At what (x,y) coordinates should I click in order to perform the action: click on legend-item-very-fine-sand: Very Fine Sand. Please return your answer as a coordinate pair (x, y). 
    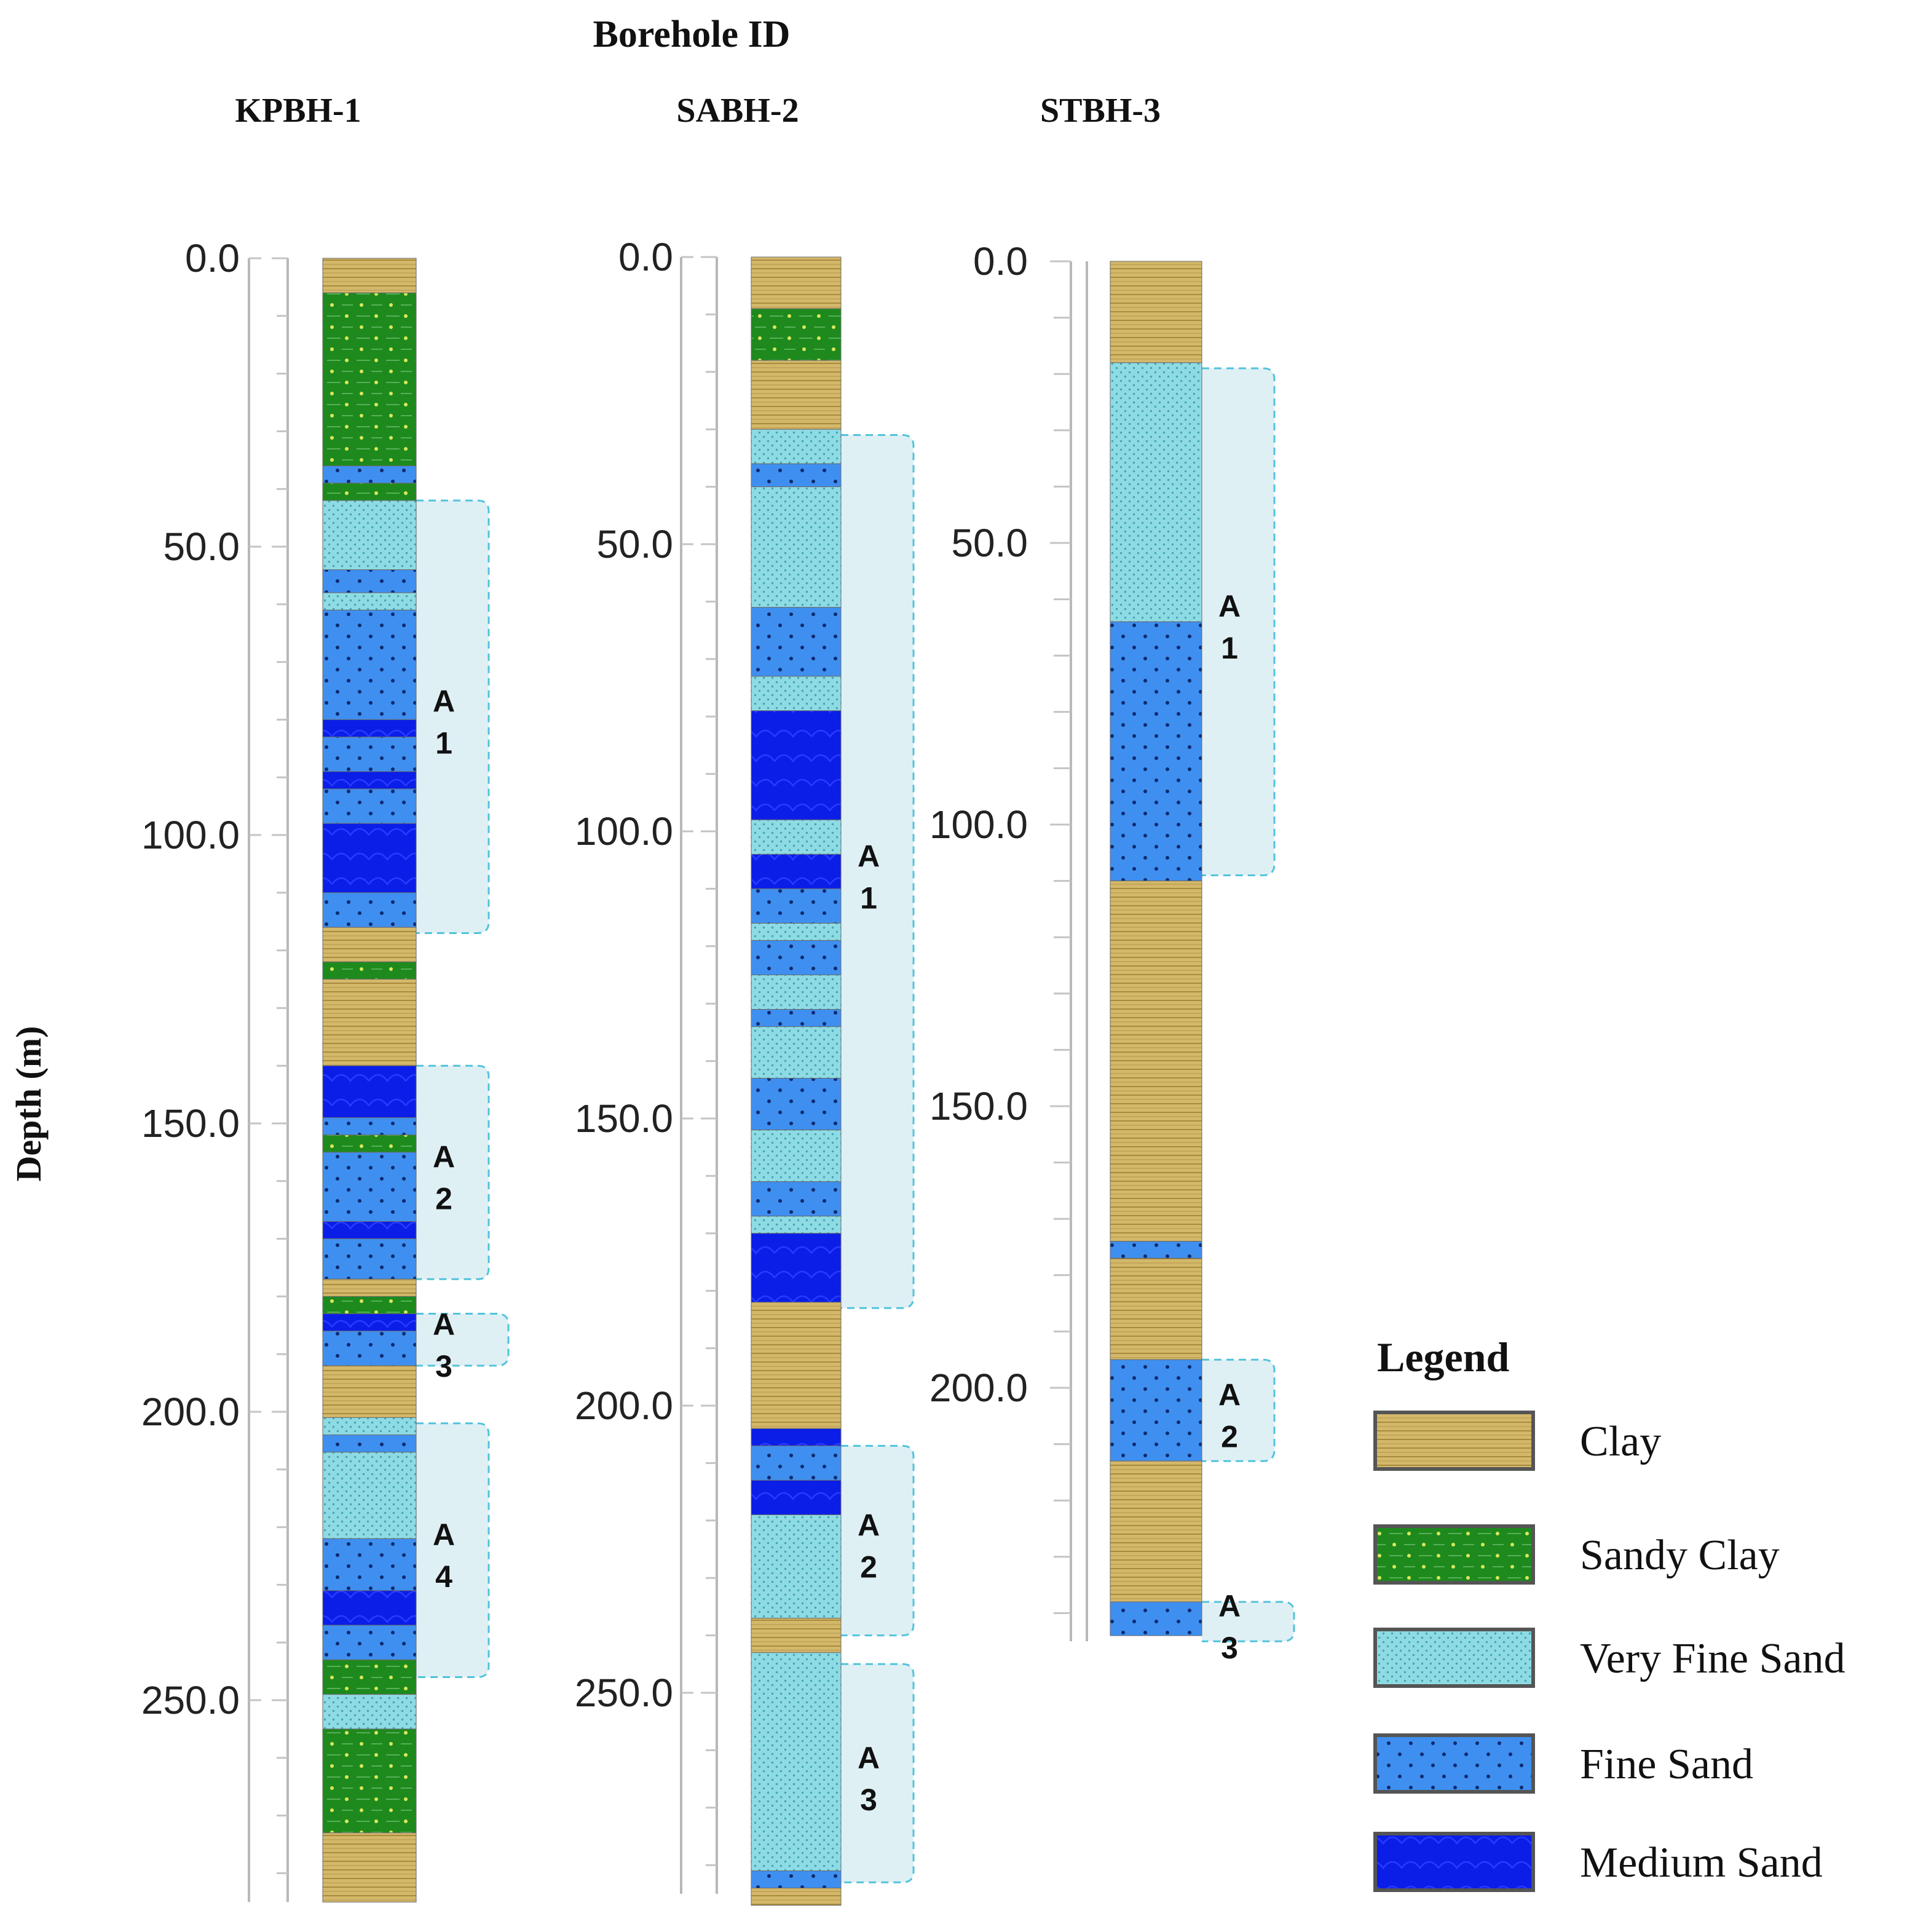
    Looking at the image, I should click on (1609, 1658).